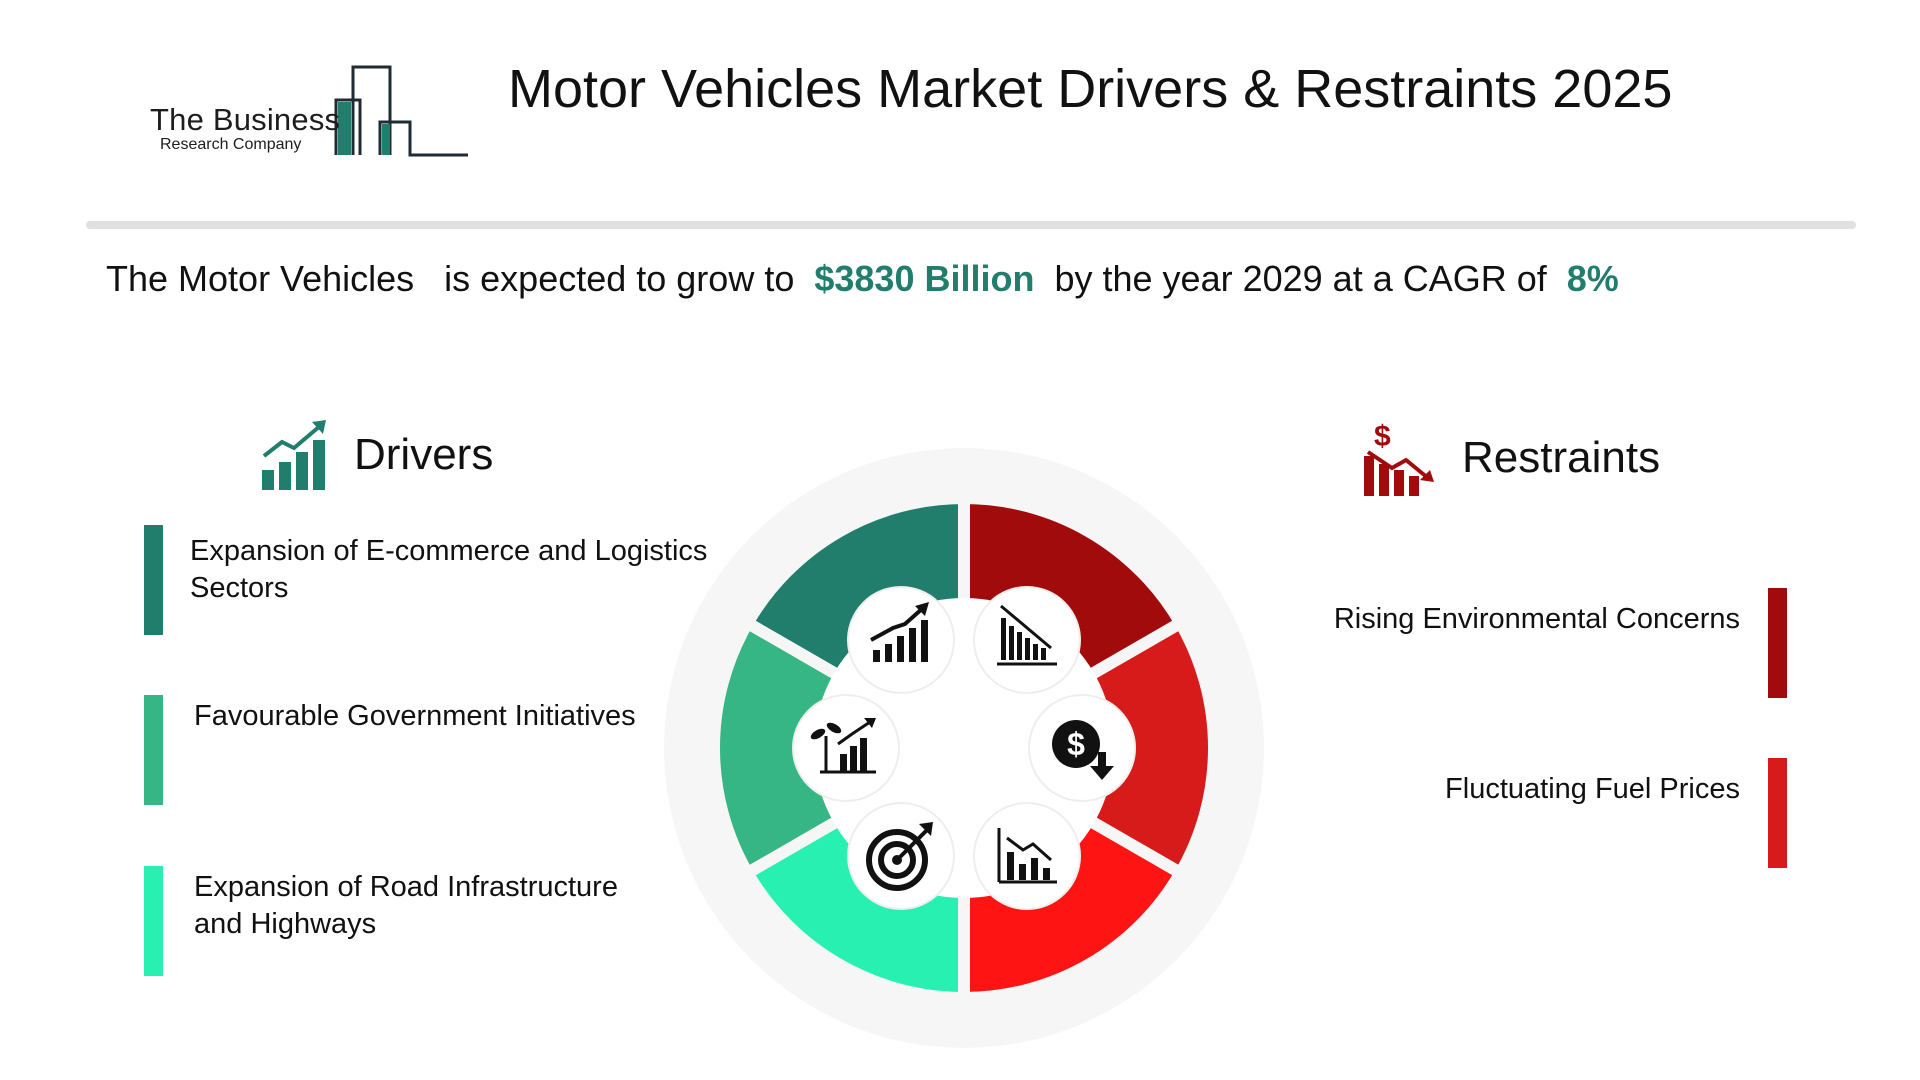 This screenshot has height=1080, width=1920. I want to click on driver-1-bar, so click(153, 580).